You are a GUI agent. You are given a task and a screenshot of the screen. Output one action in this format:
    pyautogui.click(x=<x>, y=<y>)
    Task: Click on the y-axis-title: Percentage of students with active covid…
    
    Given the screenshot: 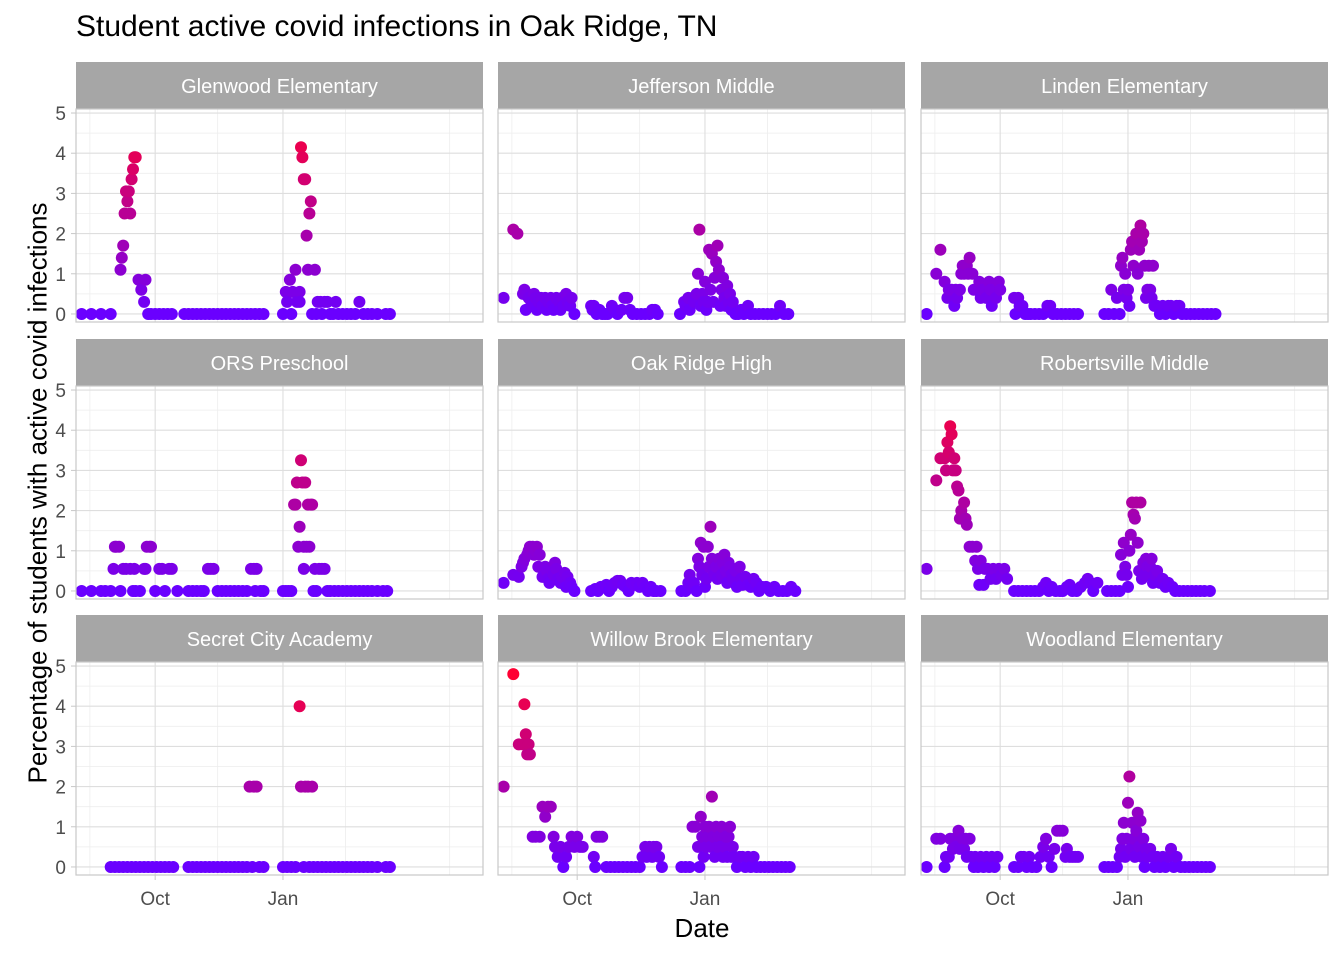 What is the action you would take?
    pyautogui.click(x=37, y=493)
    